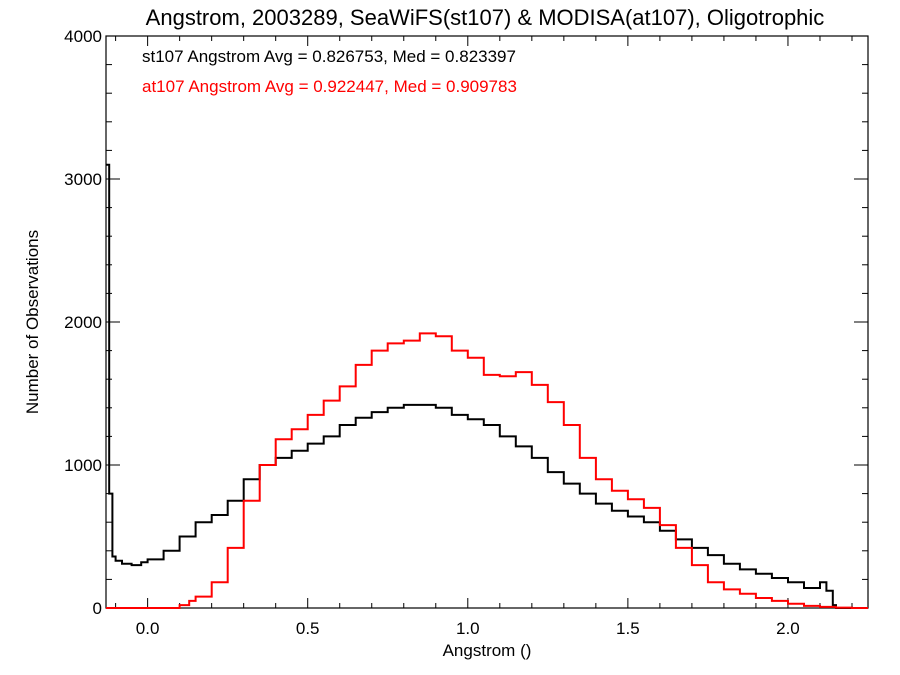 Image resolution: width=900 pixels, height=675 pixels. I want to click on x-tick-label: 0.0, so click(148, 628).